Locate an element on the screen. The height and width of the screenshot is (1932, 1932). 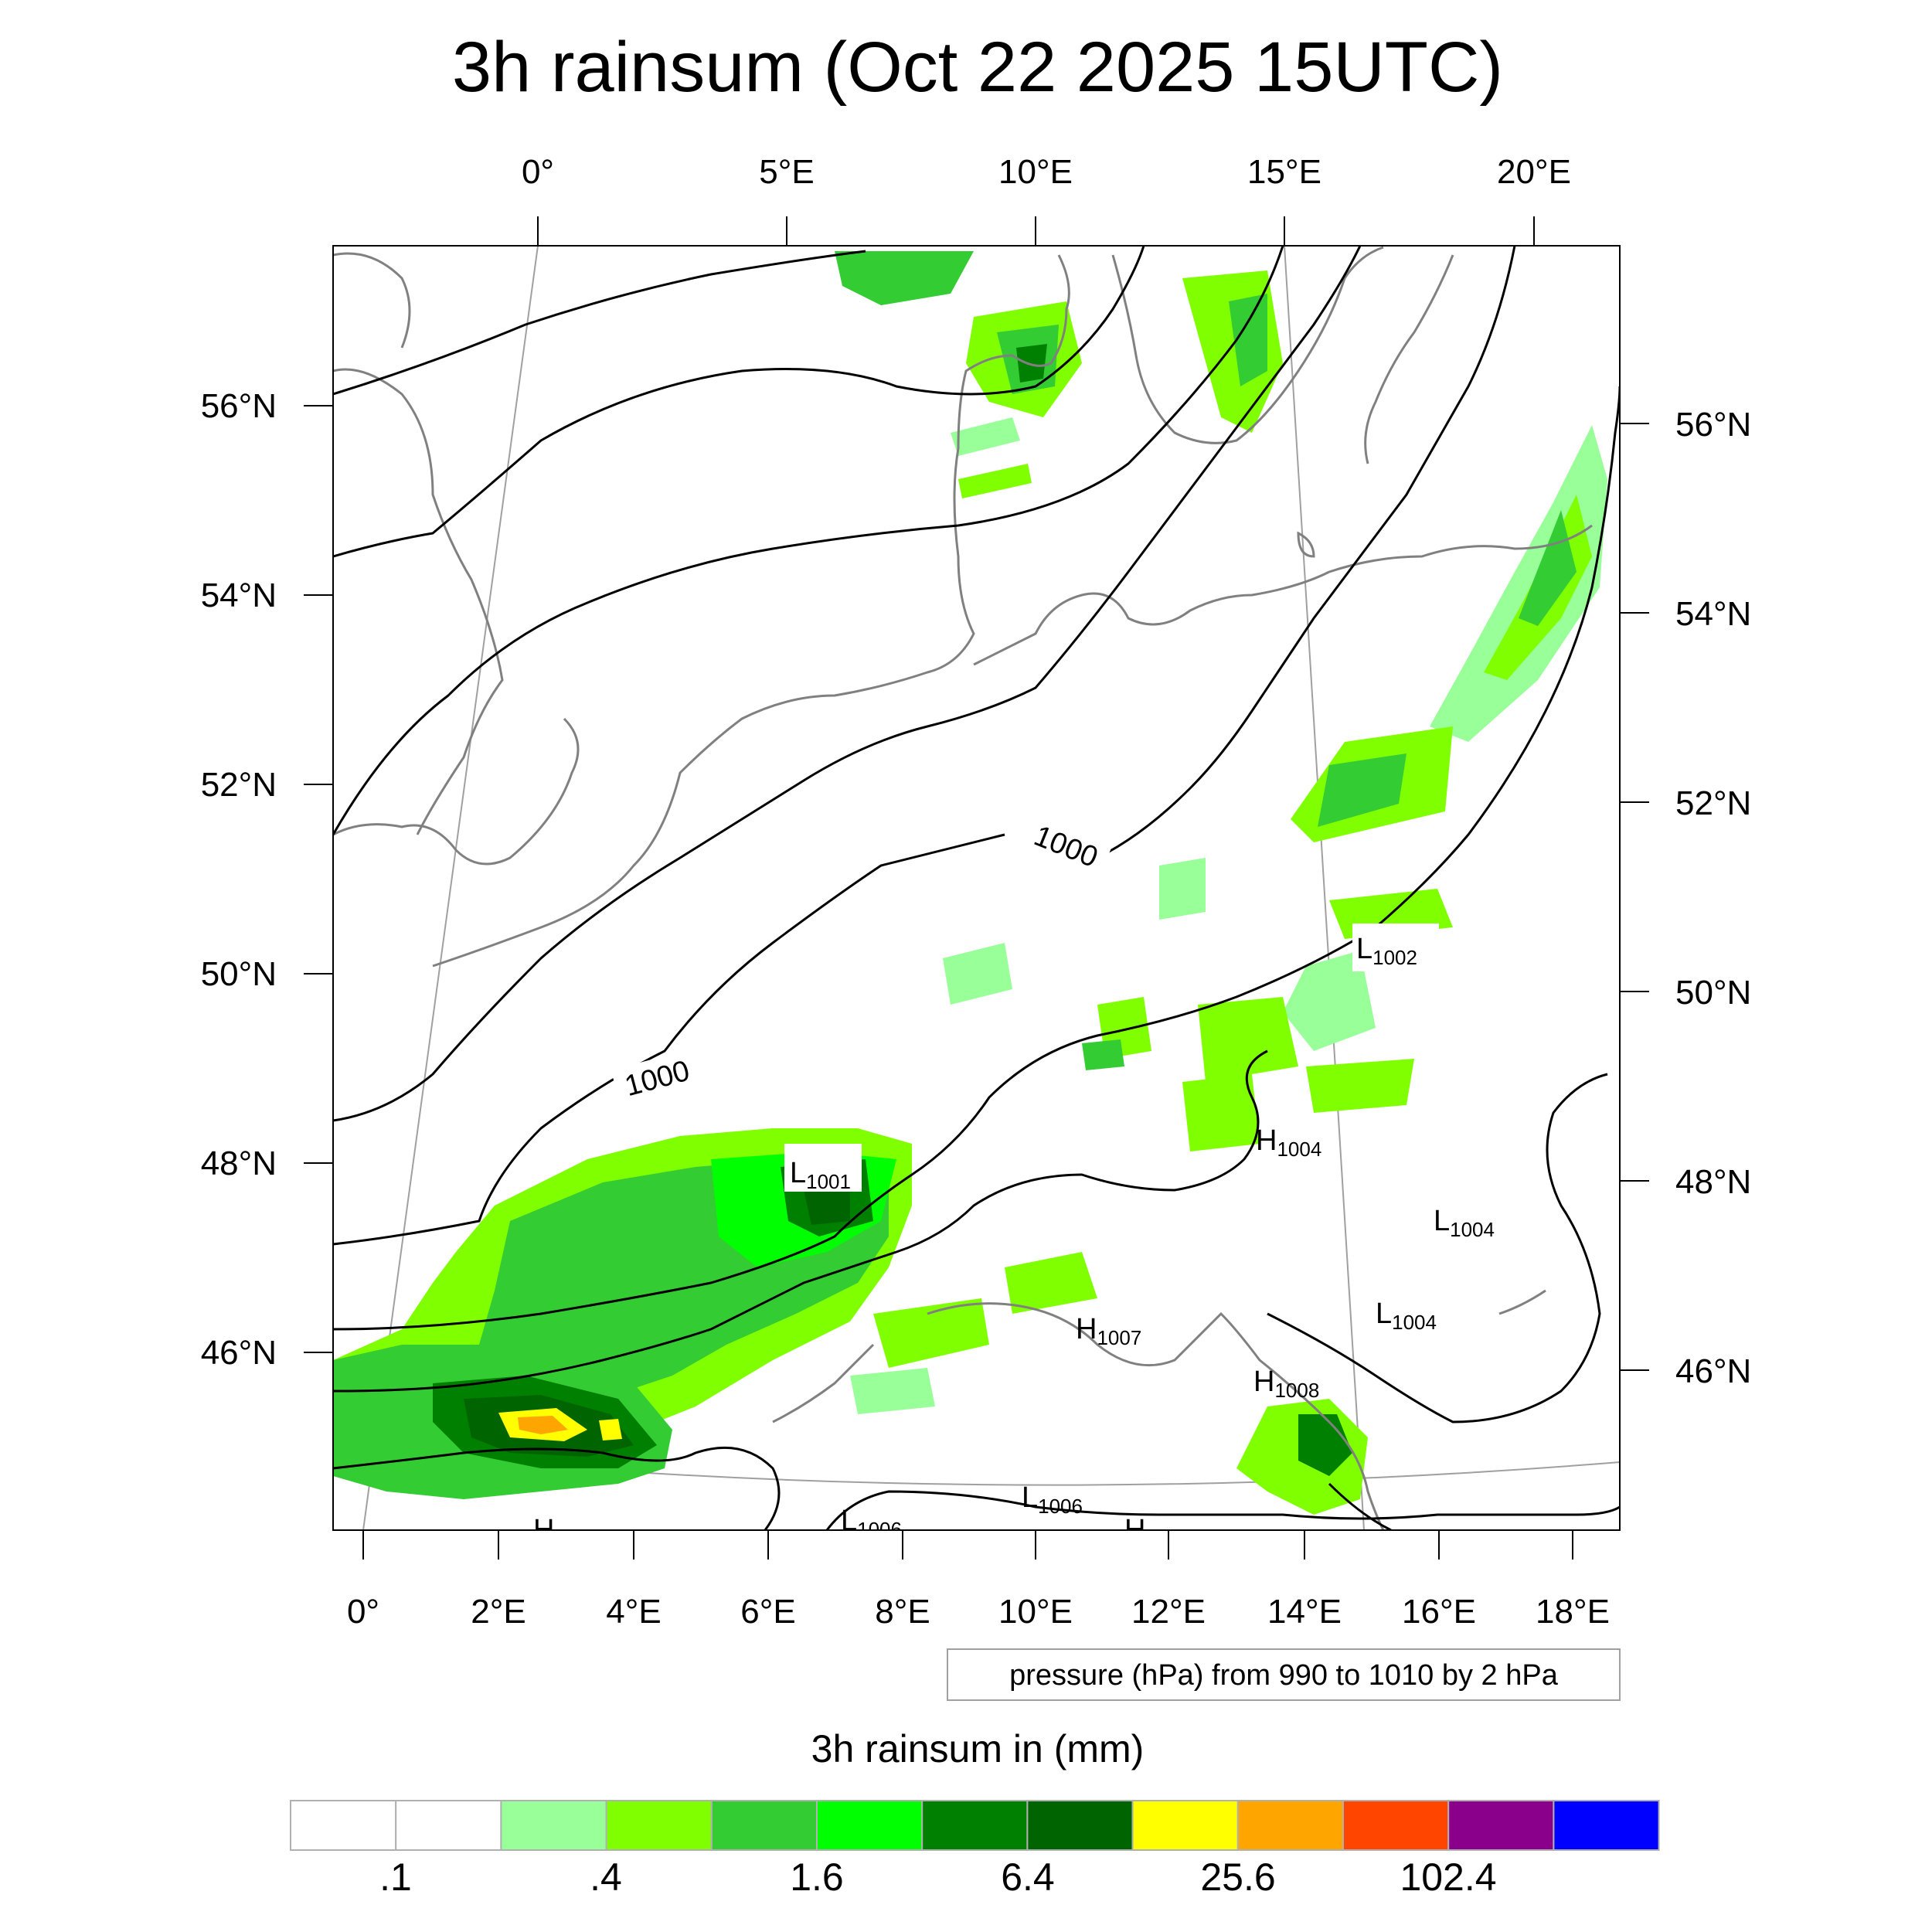
pressure-center-label: H1008 is located at coordinates (1286, 1384).